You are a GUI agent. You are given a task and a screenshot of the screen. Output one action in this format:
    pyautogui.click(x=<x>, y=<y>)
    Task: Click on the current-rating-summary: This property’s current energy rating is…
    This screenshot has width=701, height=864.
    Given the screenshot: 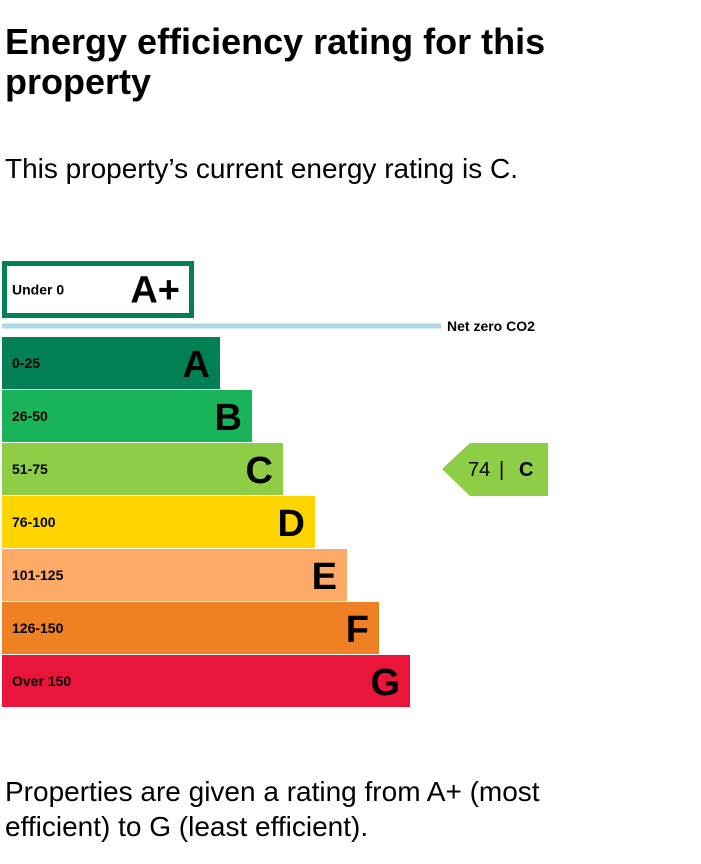 What is the action you would take?
    pyautogui.click(x=262, y=168)
    